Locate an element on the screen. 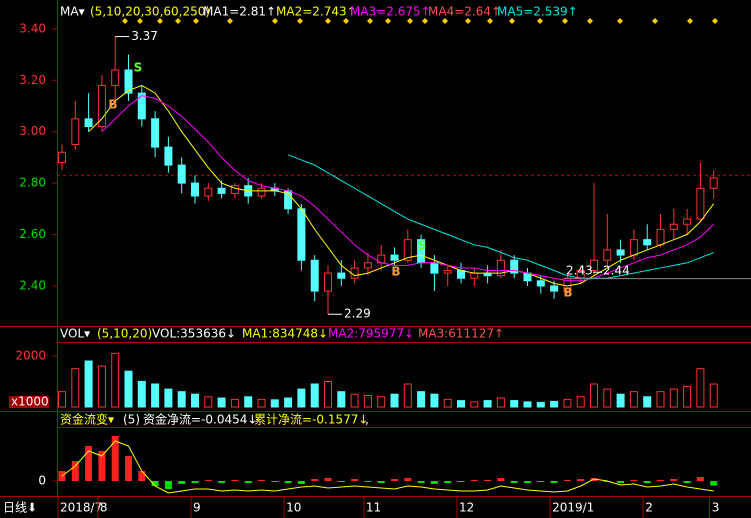 This screenshot has width=751, height=518. legend-entry: MA4=2.64↑ is located at coordinates (464, 12).